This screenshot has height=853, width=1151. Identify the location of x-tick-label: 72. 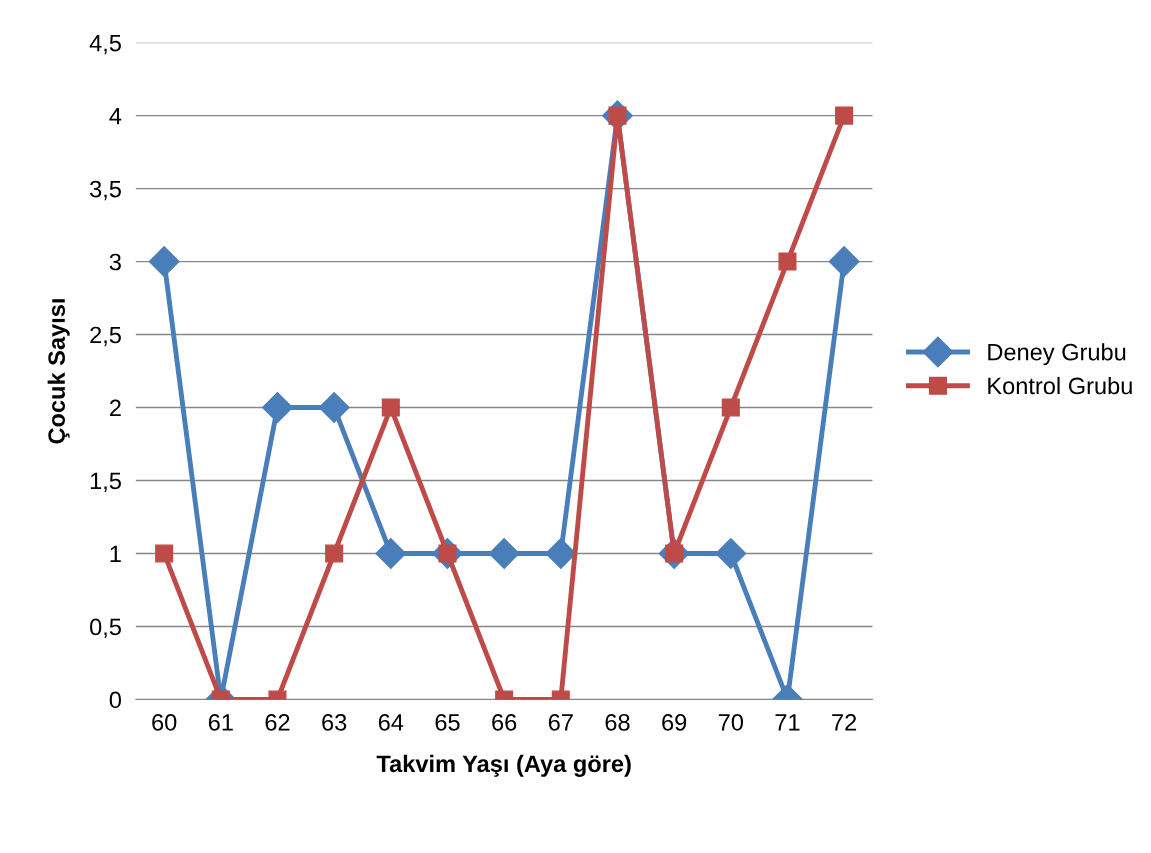
(844, 722).